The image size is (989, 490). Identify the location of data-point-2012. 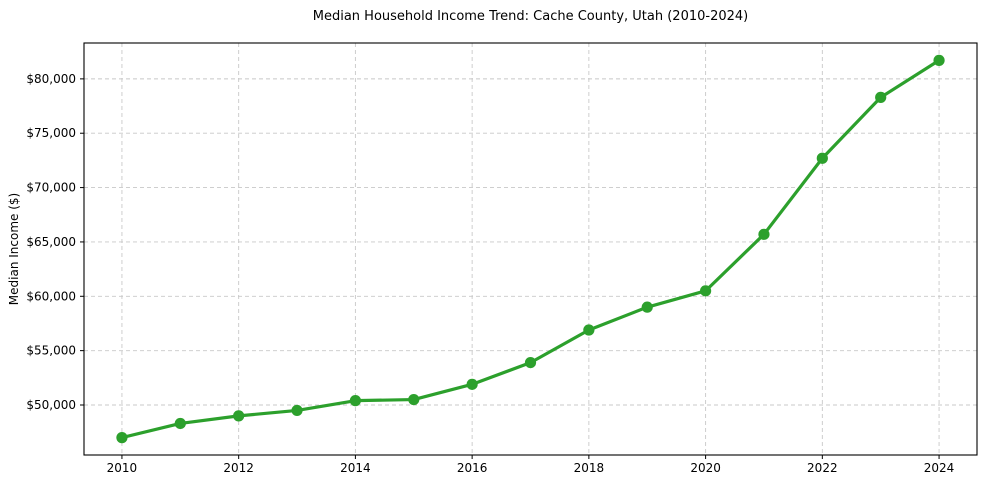
(239, 416).